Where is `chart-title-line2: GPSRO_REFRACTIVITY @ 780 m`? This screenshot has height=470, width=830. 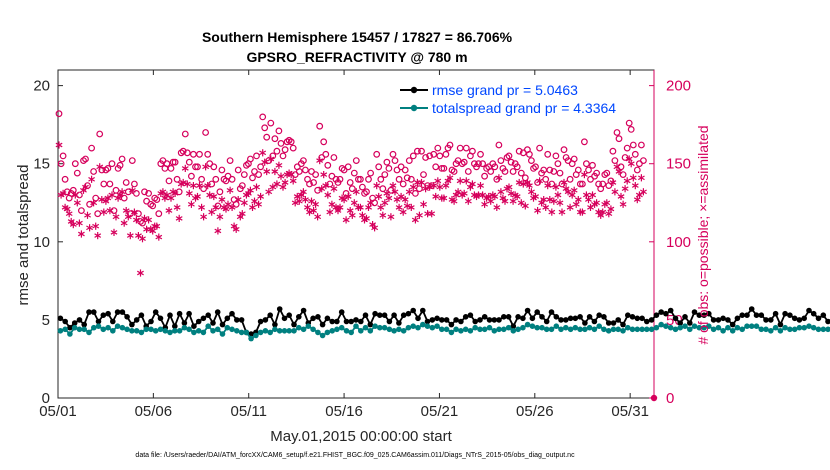 chart-title-line2: GPSRO_REFRACTIVITY @ 780 m is located at coordinates (356, 57).